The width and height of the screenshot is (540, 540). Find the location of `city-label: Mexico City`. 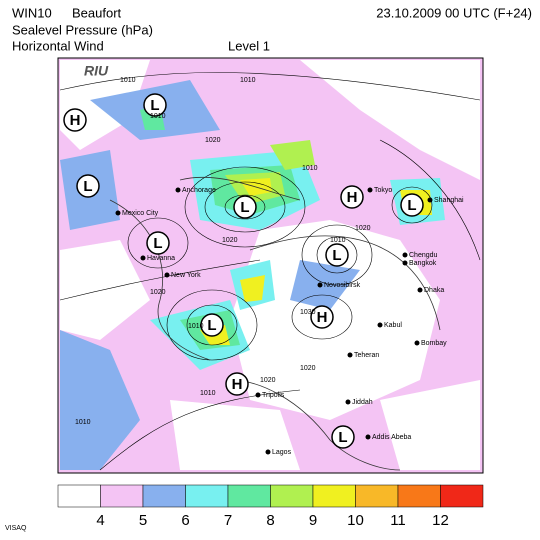

city-label: Mexico City is located at coordinates (140, 213).